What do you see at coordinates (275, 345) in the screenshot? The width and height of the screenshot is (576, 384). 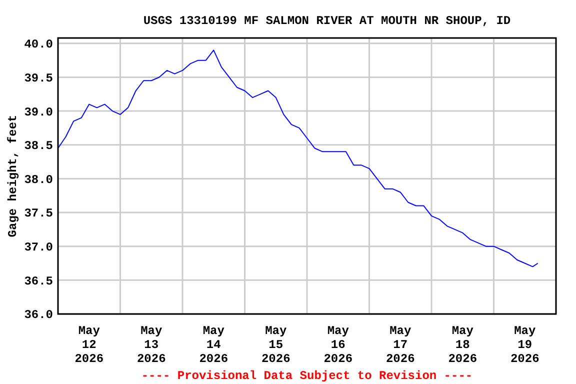 I see `x-tick-label: May 15 2026` at bounding box center [275, 345].